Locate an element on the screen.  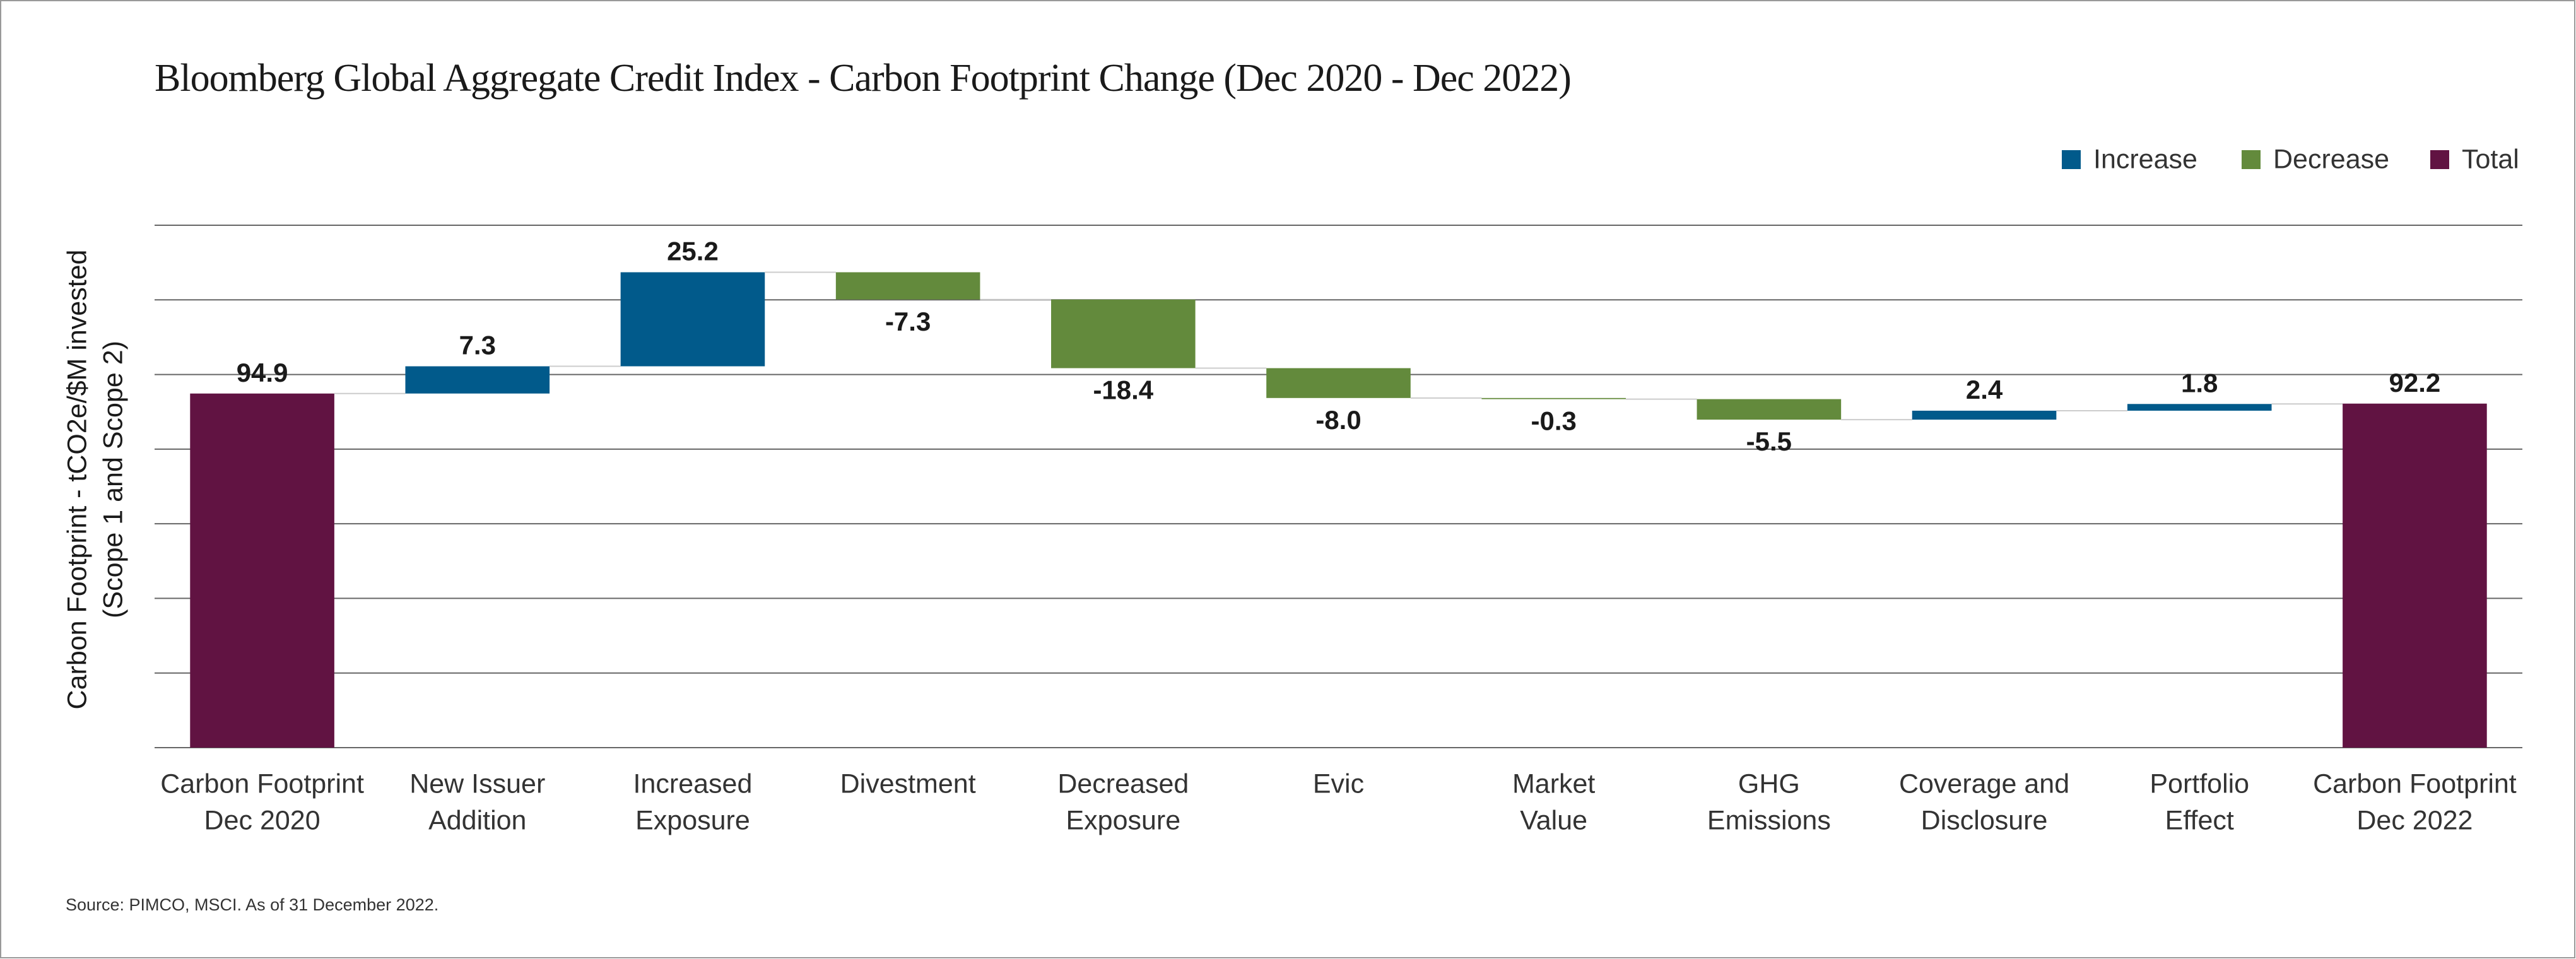
x-tick-label: Disclosure is located at coordinates (1984, 820).